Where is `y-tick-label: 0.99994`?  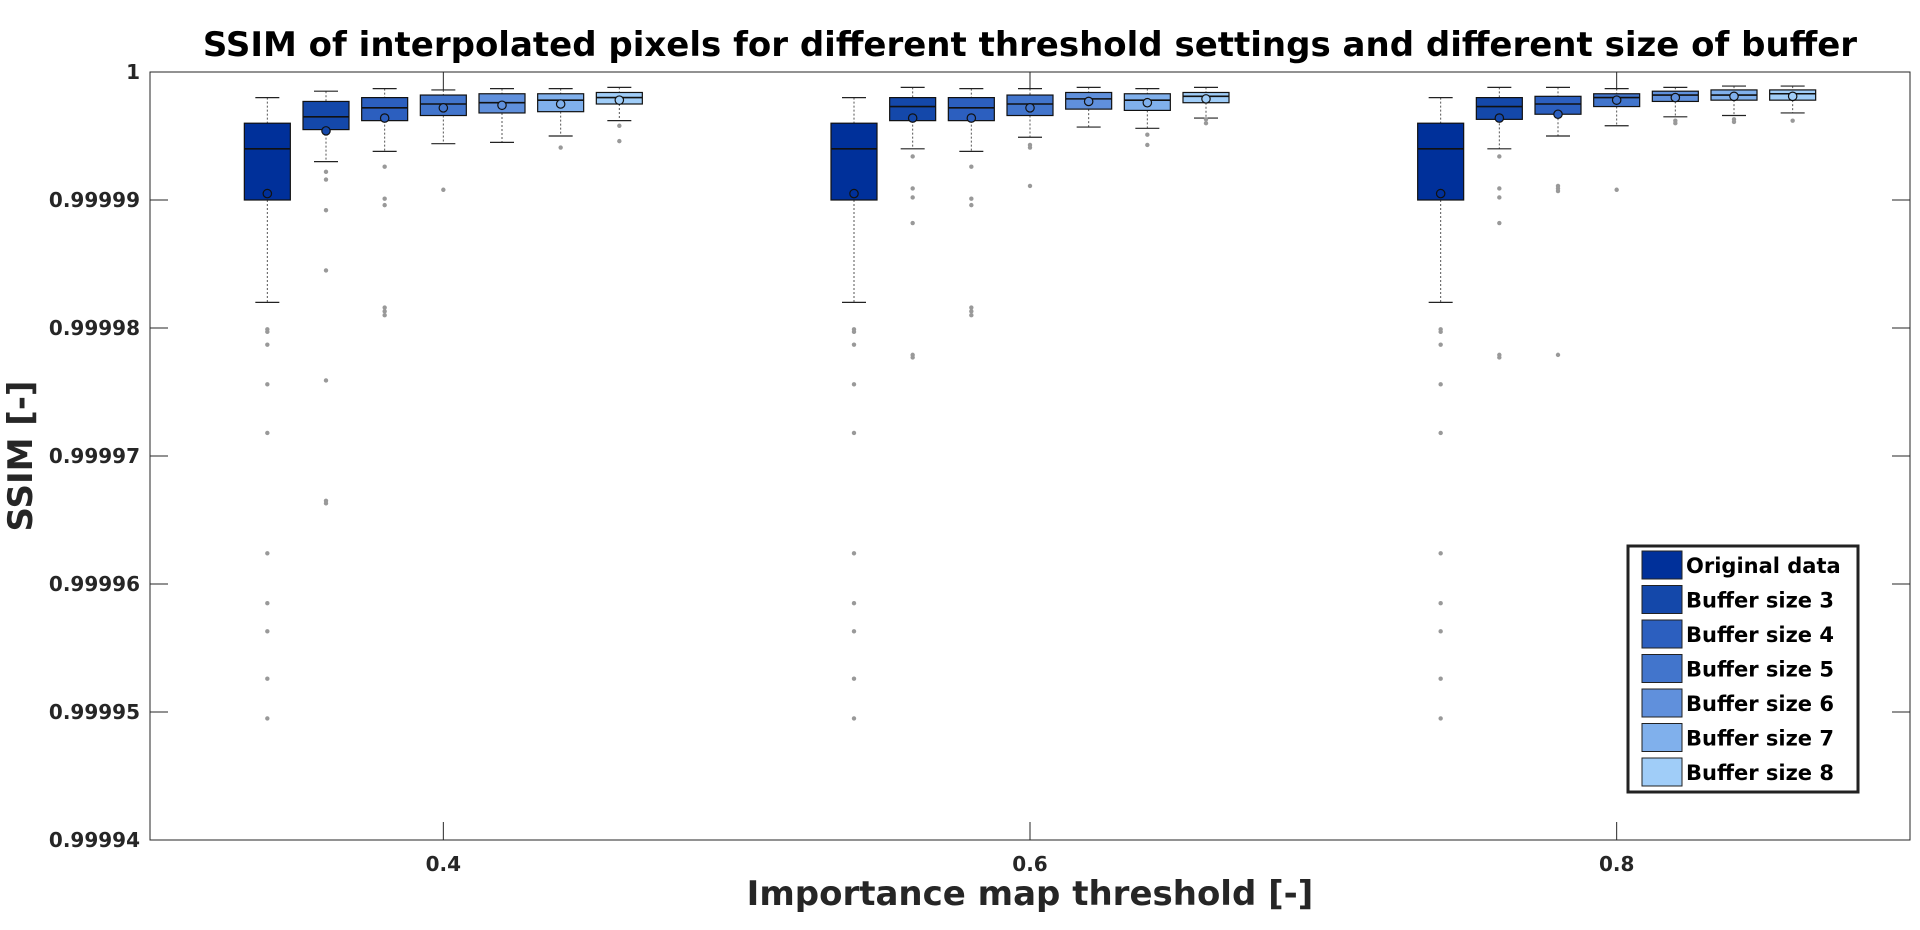
y-tick-label: 0.99994 is located at coordinates (94, 840).